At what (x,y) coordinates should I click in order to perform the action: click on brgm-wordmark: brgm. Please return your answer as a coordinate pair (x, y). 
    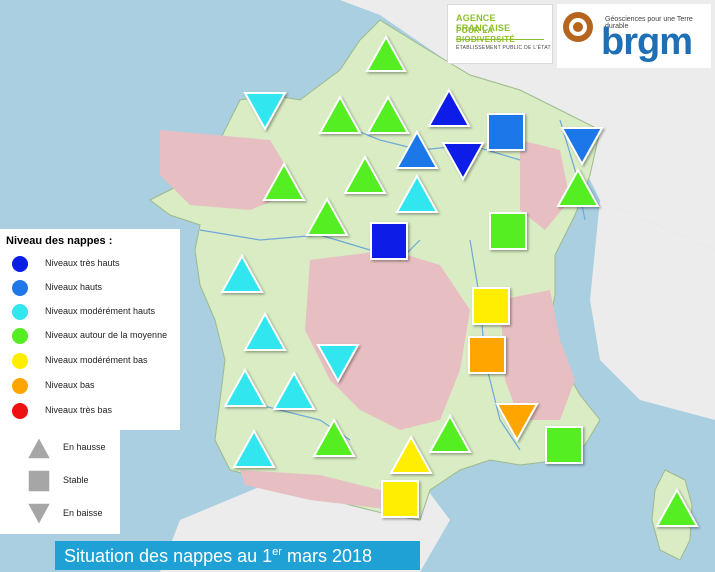
    Looking at the image, I should click on (647, 42).